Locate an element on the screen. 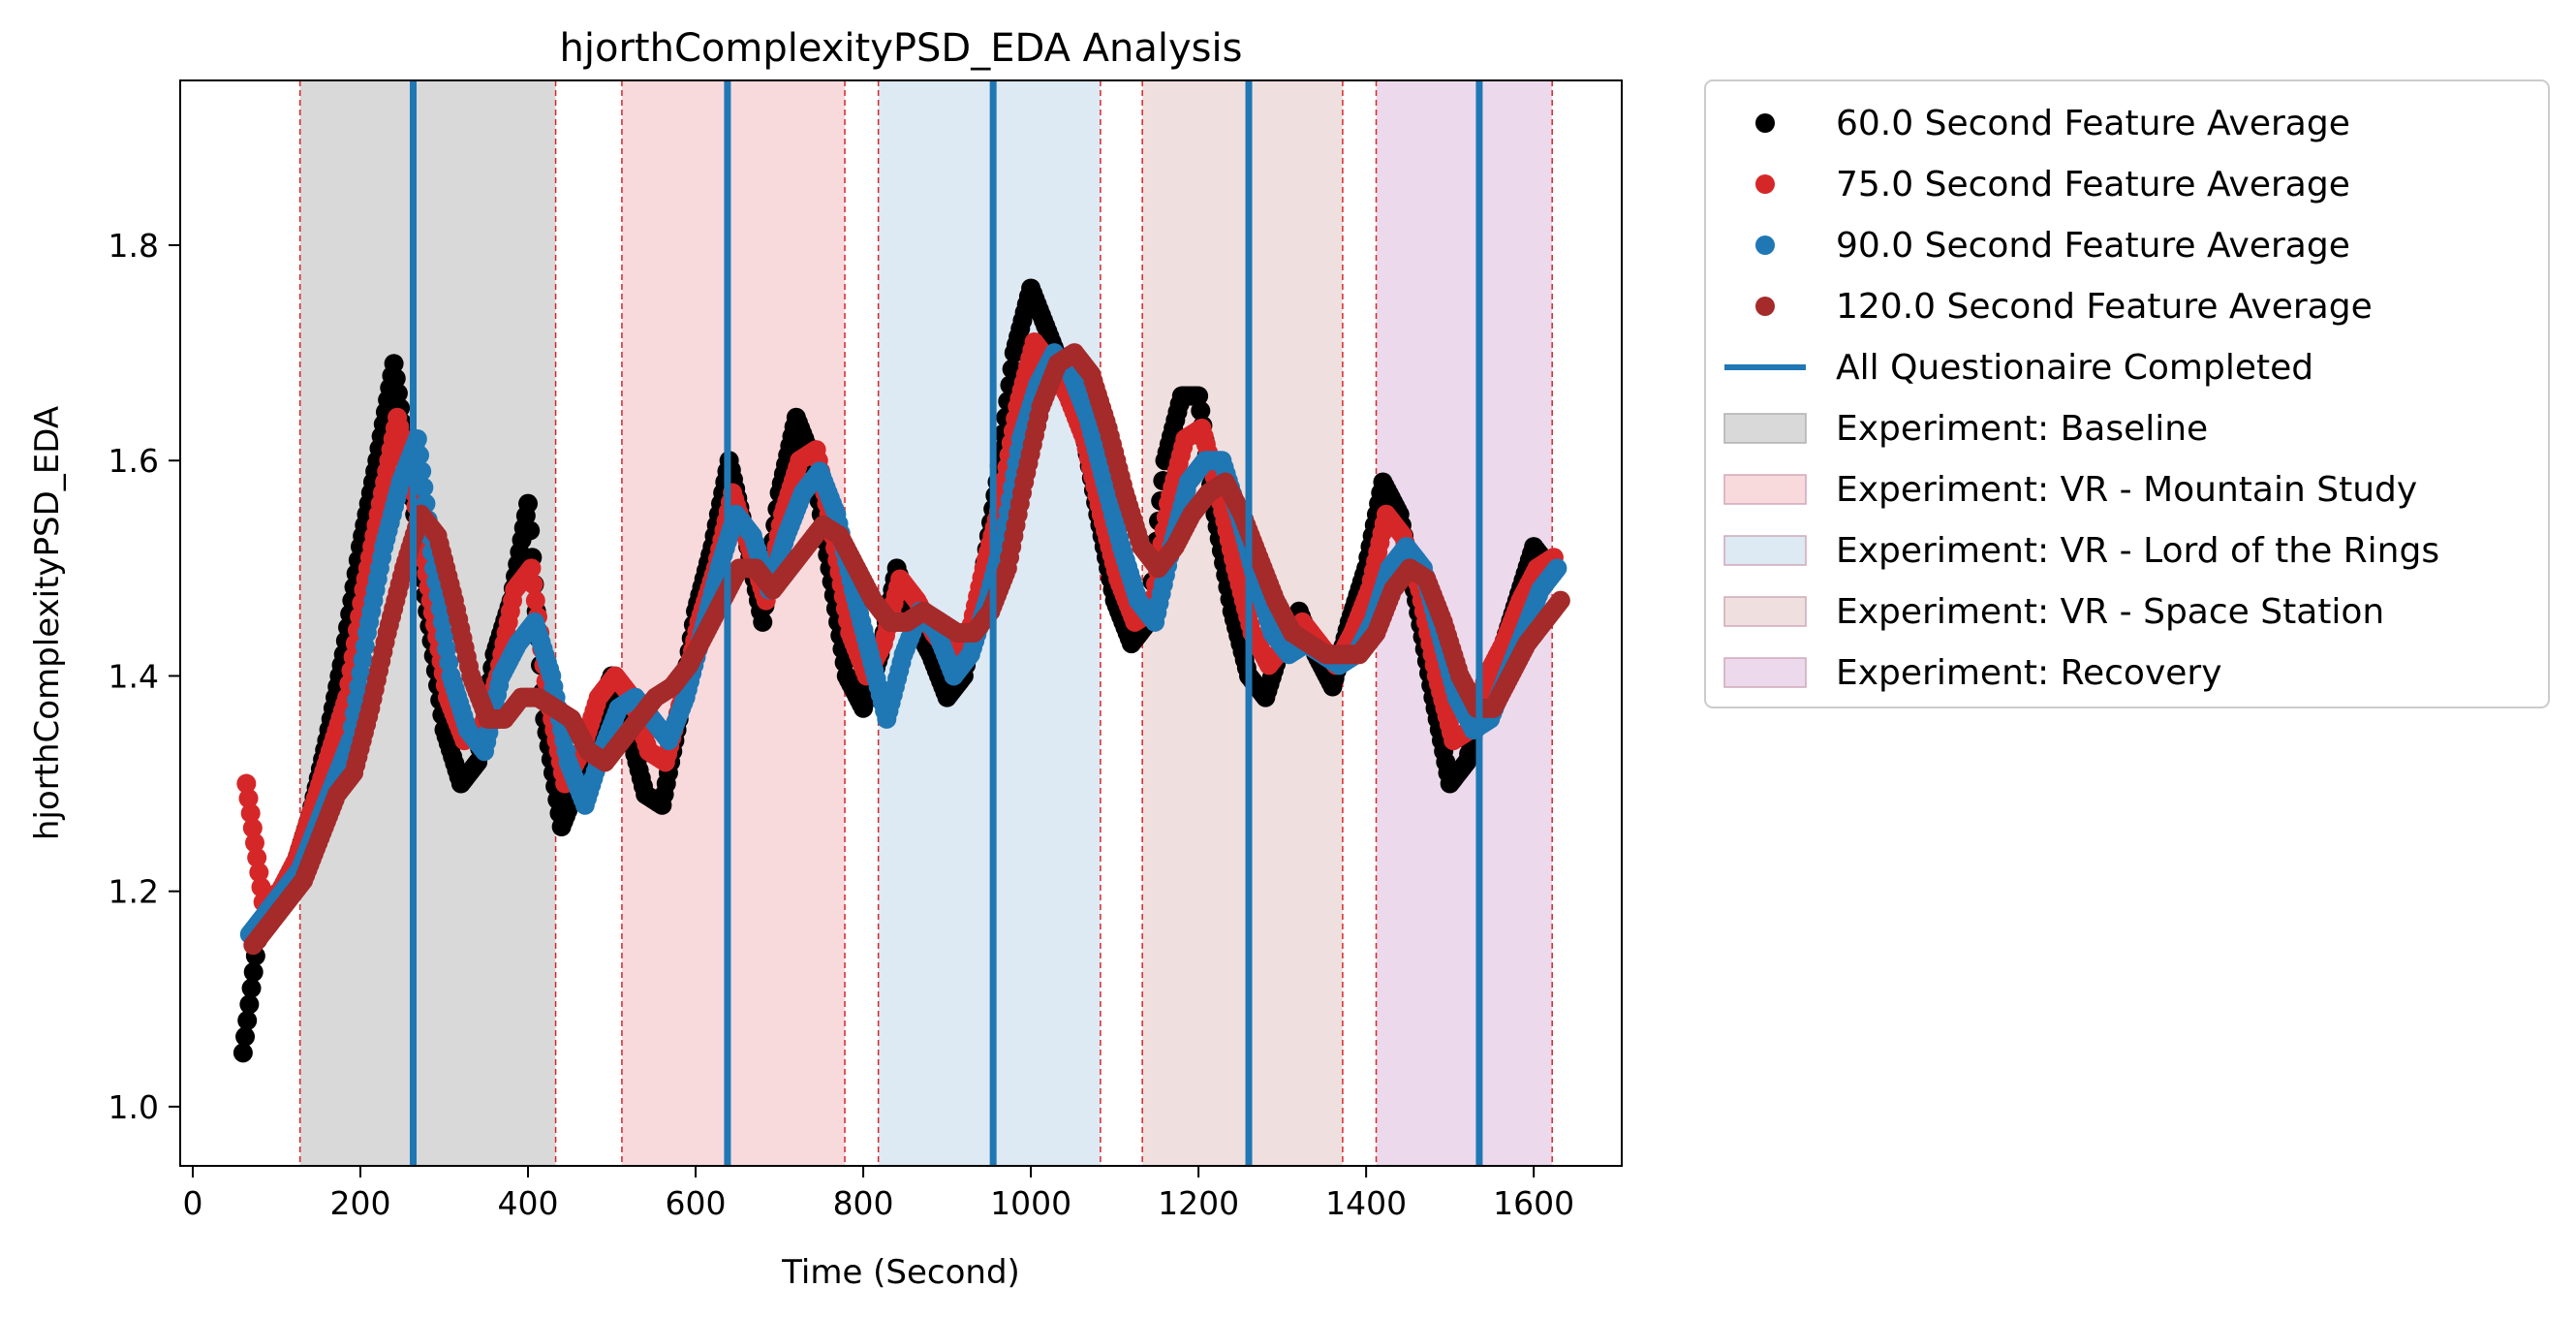 This screenshot has height=1319, width=2576. legend-item-7: Experiment: VR - Lord of the Rings is located at coordinates (2081, 551).